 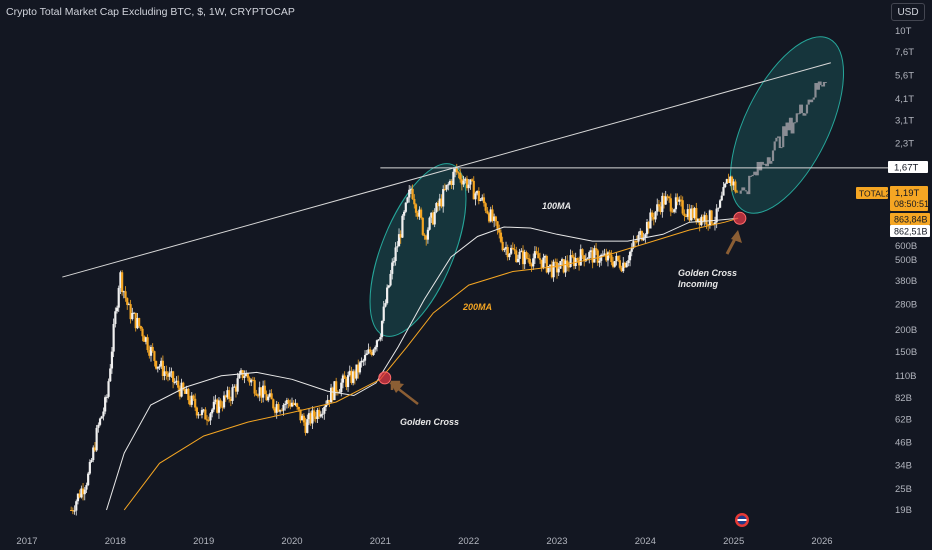 What do you see at coordinates (903, 442) in the screenshot?
I see `price-tick-label: 46B` at bounding box center [903, 442].